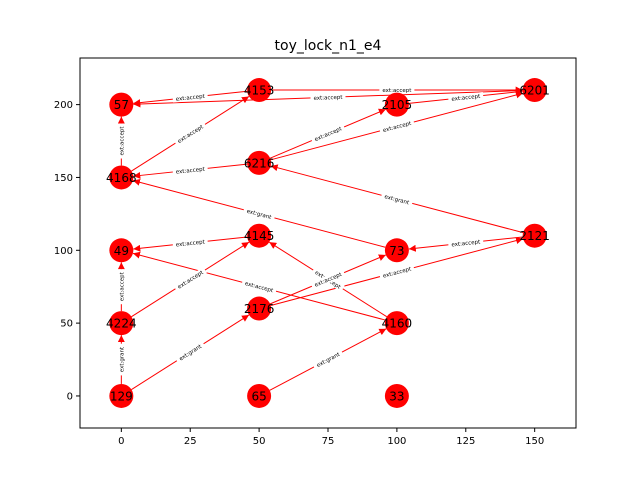 Image resolution: width=640 pixels, height=480 pixels. What do you see at coordinates (63, 178) in the screenshot?
I see `y-tick-label: 150` at bounding box center [63, 178].